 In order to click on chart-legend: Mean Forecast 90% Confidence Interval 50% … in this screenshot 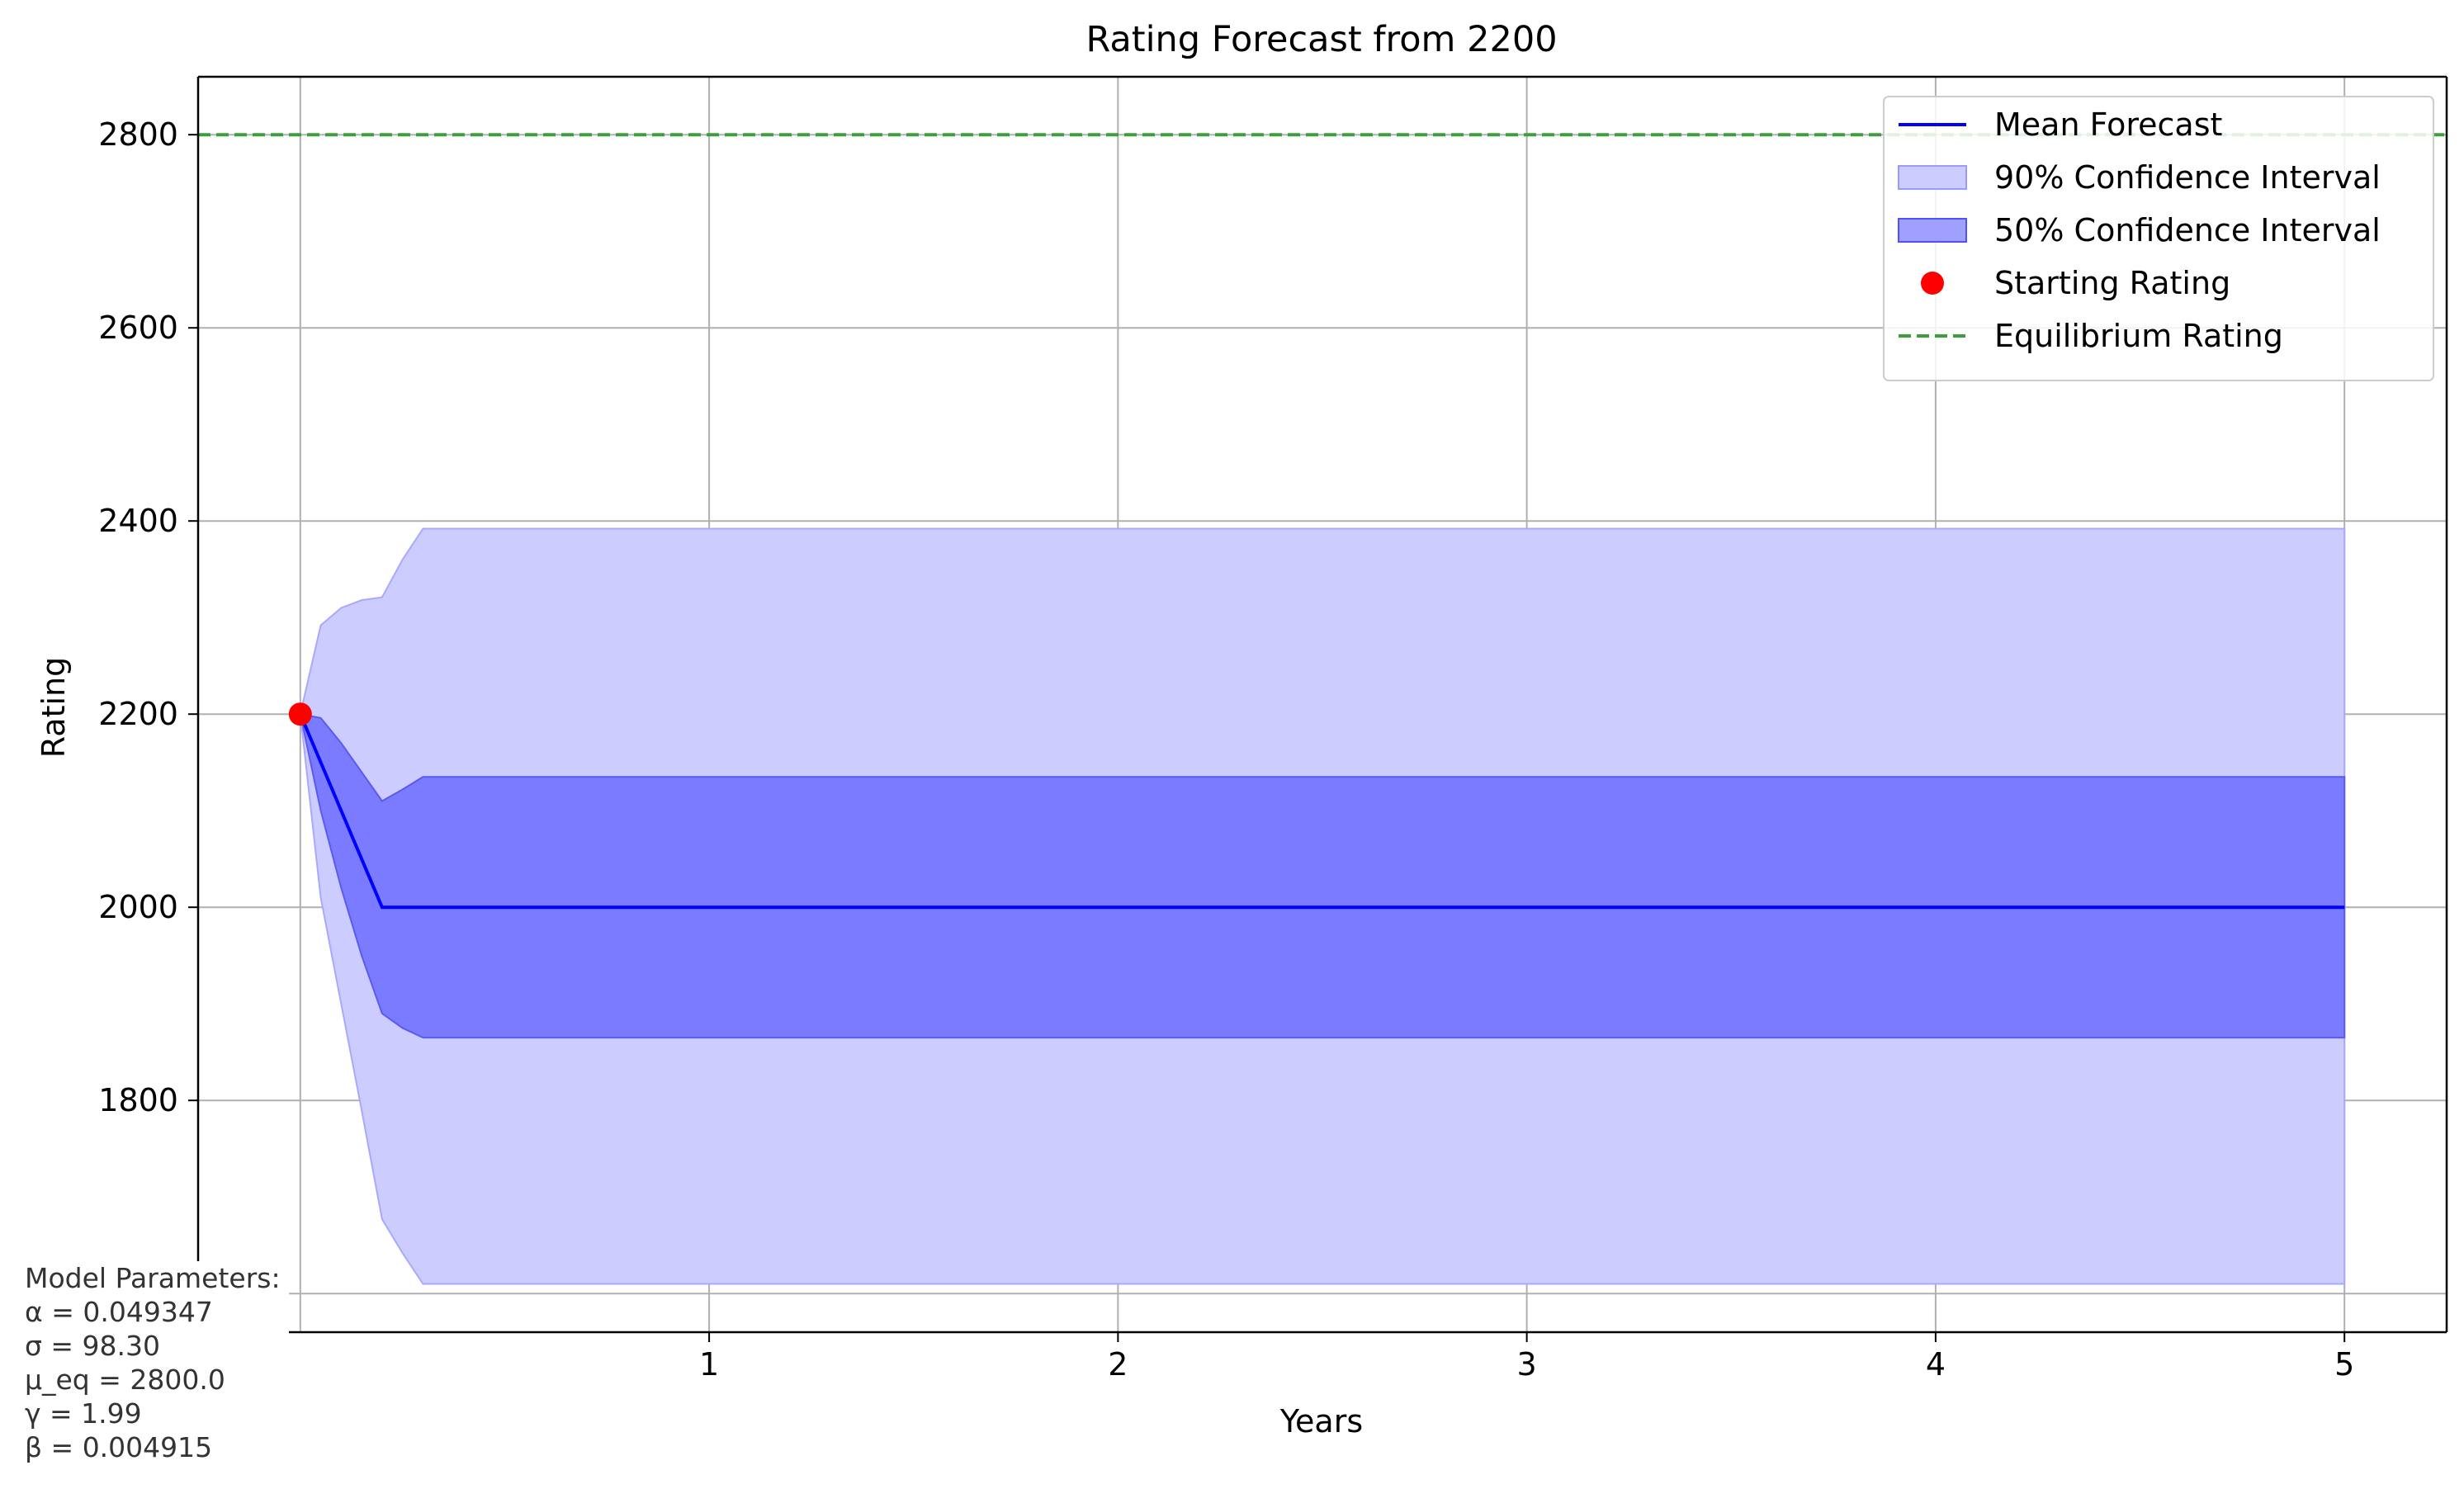, I will do `click(2159, 239)`.